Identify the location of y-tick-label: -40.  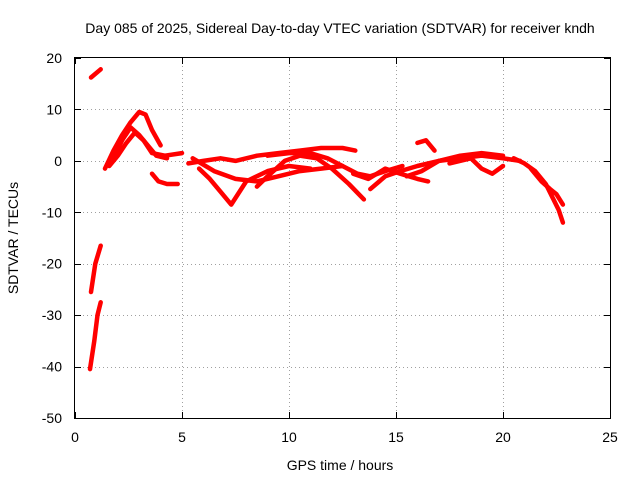
(52, 367).